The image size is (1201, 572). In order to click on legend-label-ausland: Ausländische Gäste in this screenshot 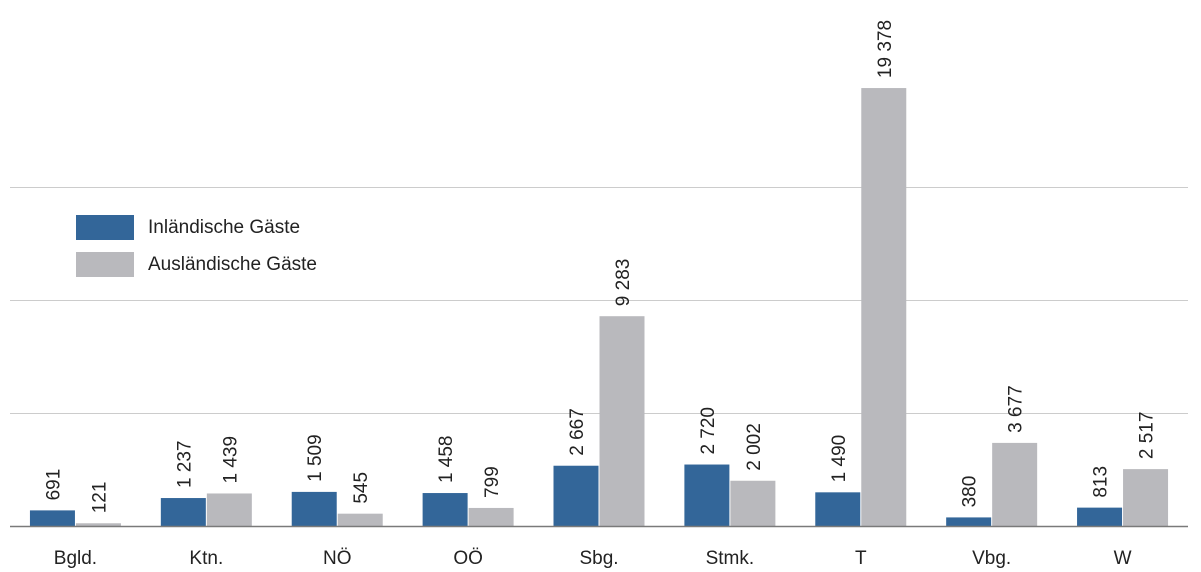, I will do `click(232, 264)`.